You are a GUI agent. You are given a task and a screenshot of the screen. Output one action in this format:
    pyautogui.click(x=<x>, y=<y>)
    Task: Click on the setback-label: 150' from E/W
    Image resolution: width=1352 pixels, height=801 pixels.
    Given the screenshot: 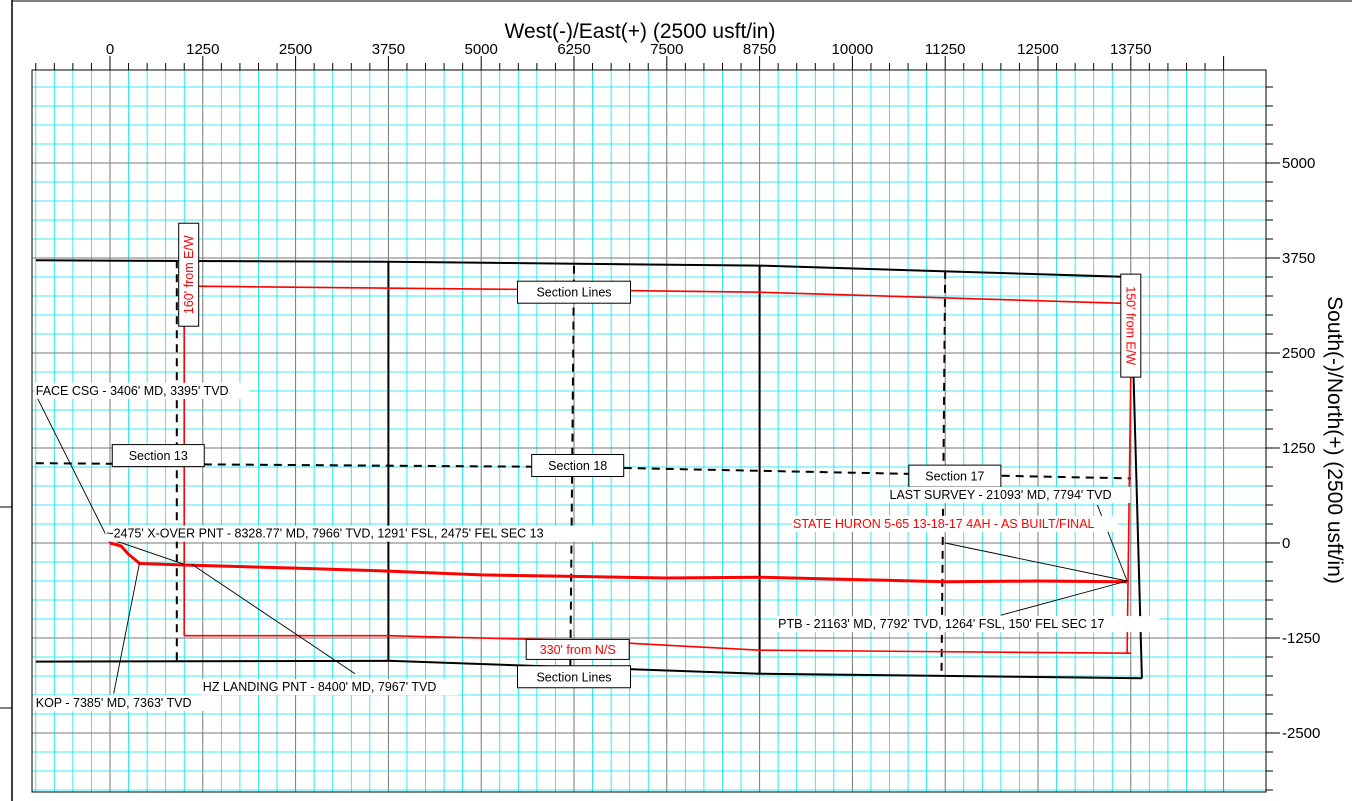 What is the action you would take?
    pyautogui.click(x=1131, y=325)
    